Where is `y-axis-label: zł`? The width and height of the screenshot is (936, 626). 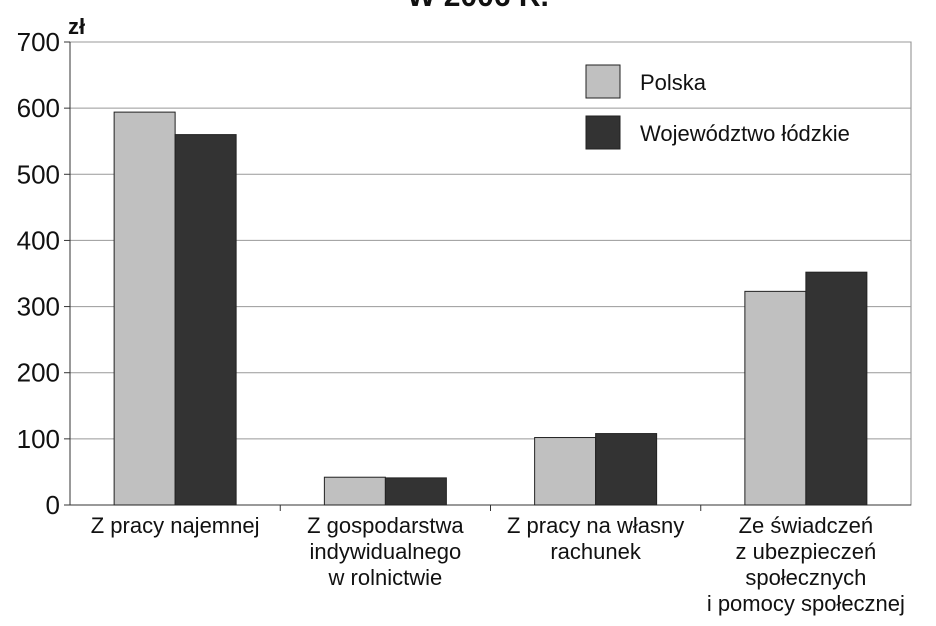
y-axis-label: zł is located at coordinates (76, 26).